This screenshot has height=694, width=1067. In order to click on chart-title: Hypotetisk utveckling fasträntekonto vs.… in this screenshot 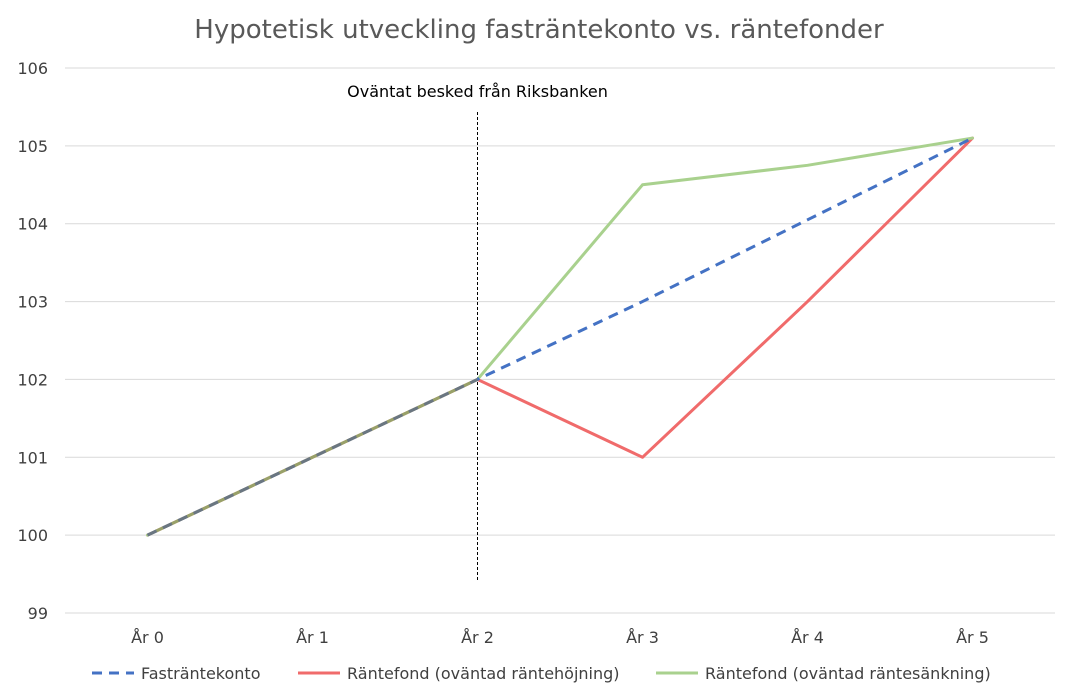, I will do `click(539, 30)`.